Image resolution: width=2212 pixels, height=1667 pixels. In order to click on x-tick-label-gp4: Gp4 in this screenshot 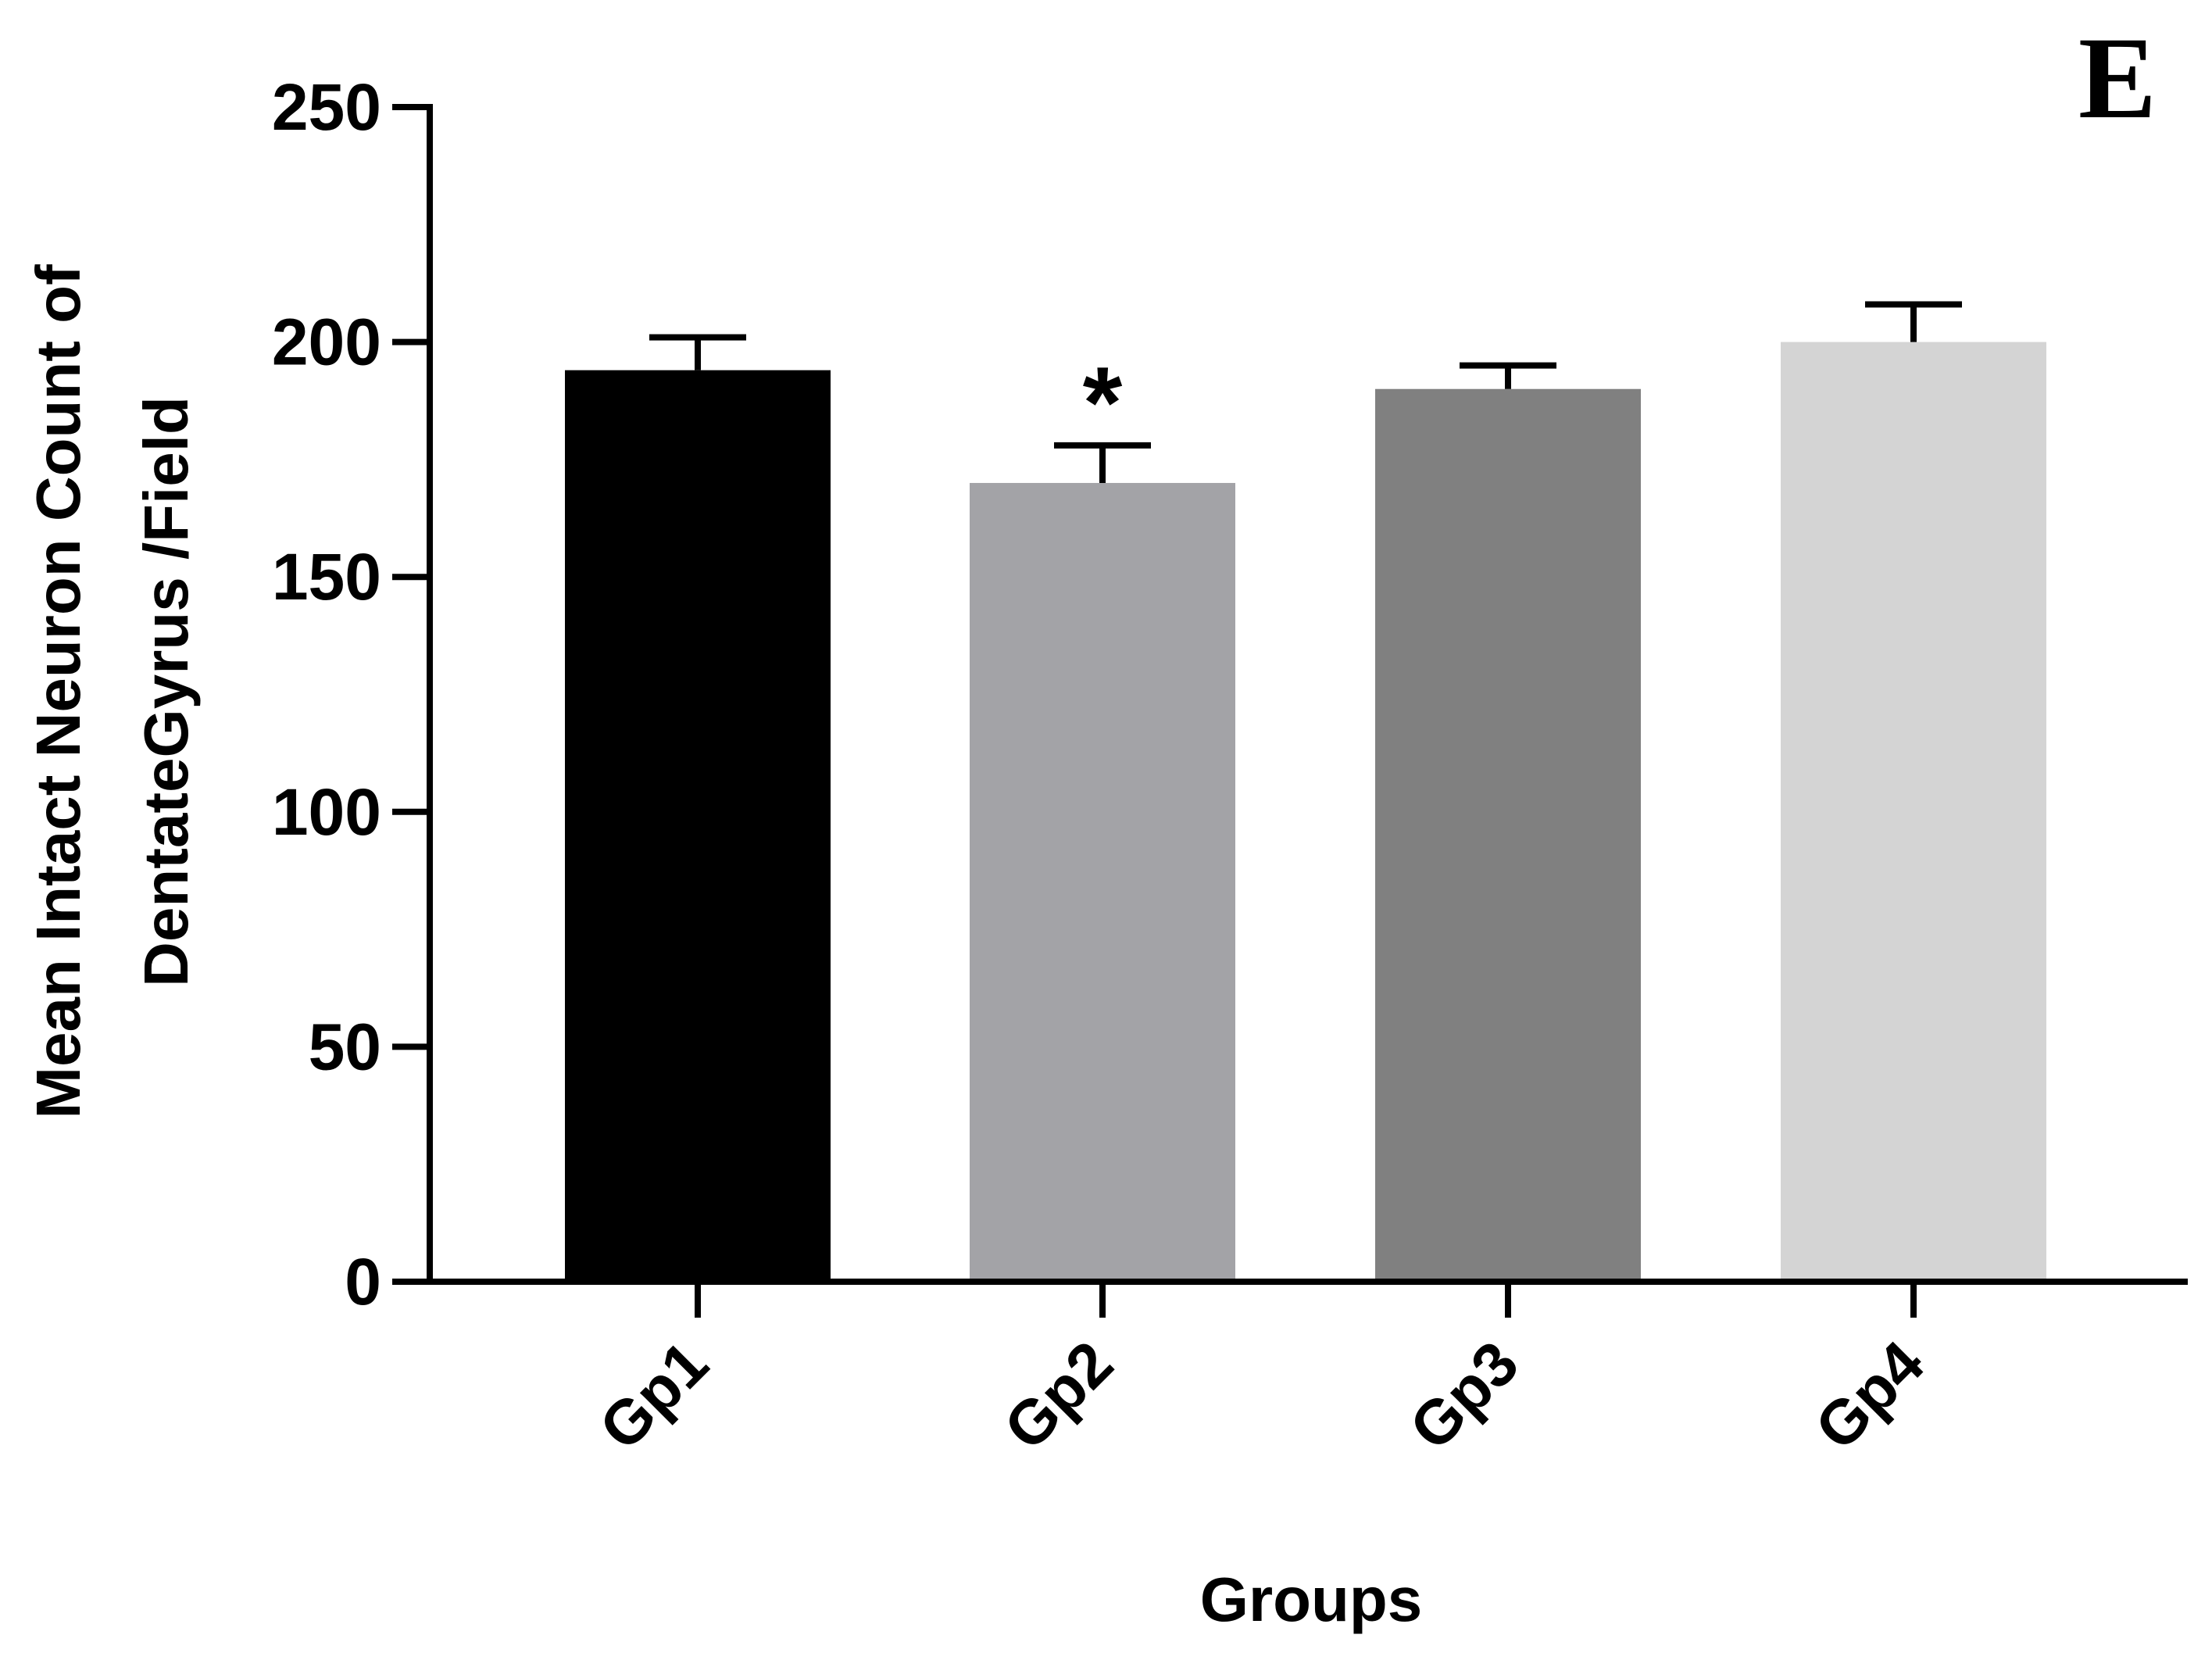, I will do `click(1869, 1395)`.